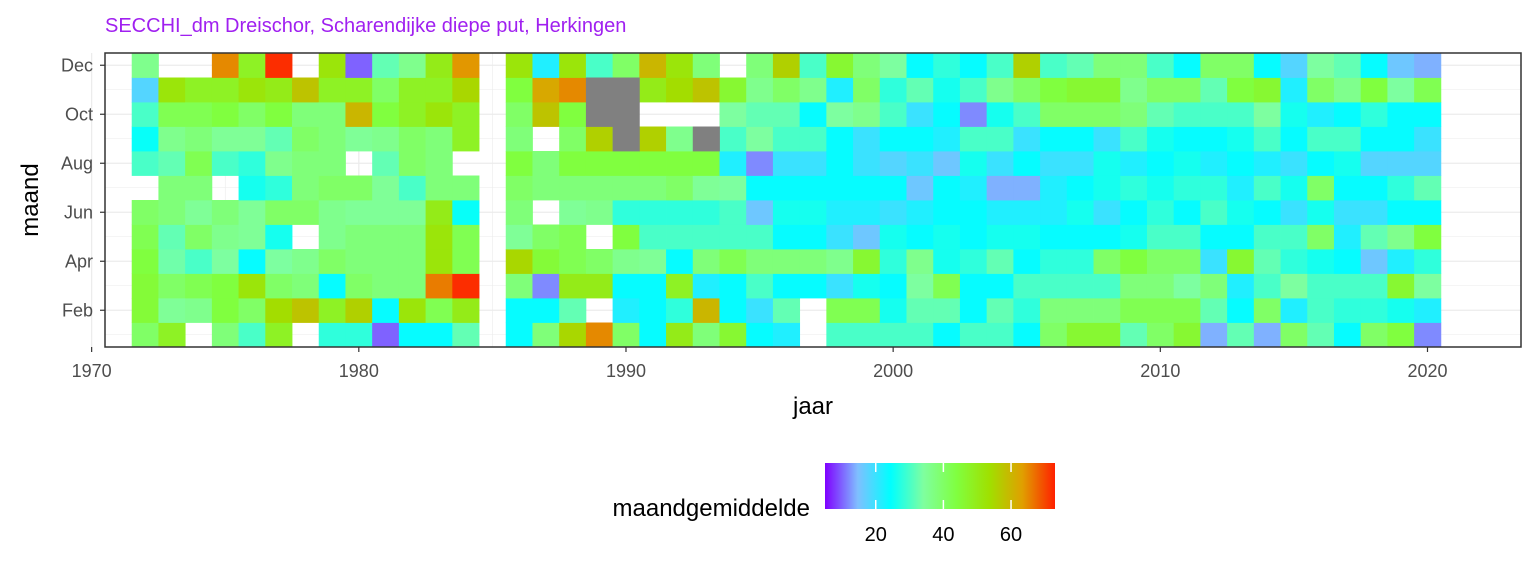 Image resolution: width=1536 pixels, height=576 pixels. Describe the element at coordinates (359, 371) in the screenshot. I see `x-tick-label: 1980` at that location.